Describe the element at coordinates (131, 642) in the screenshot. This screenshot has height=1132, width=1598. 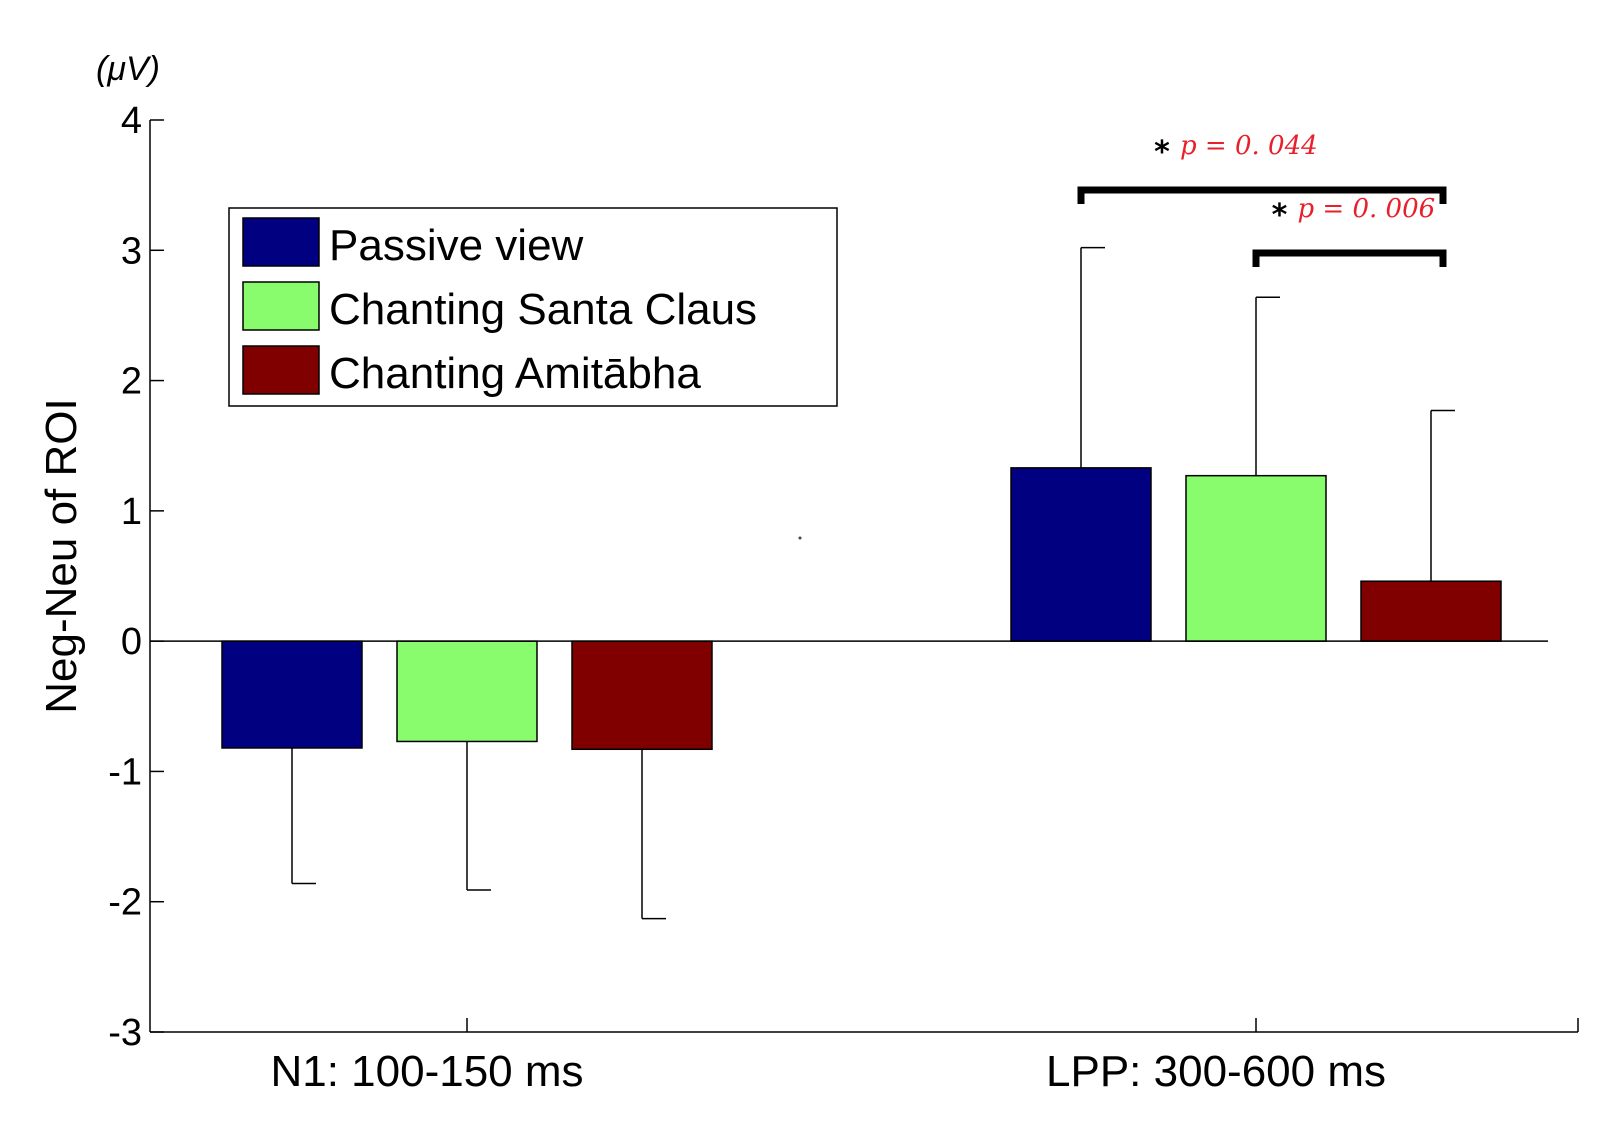
I see `y-tick-label: 0` at that location.